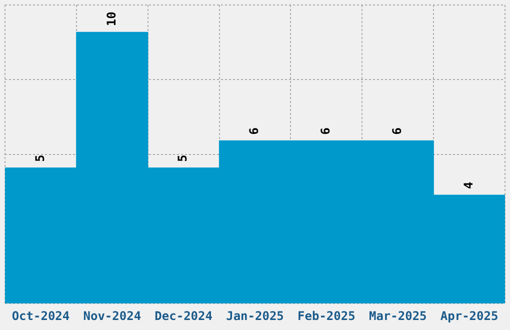 The width and height of the screenshot is (510, 330). I want to click on x-tick-label: Jan-2025, so click(255, 315).